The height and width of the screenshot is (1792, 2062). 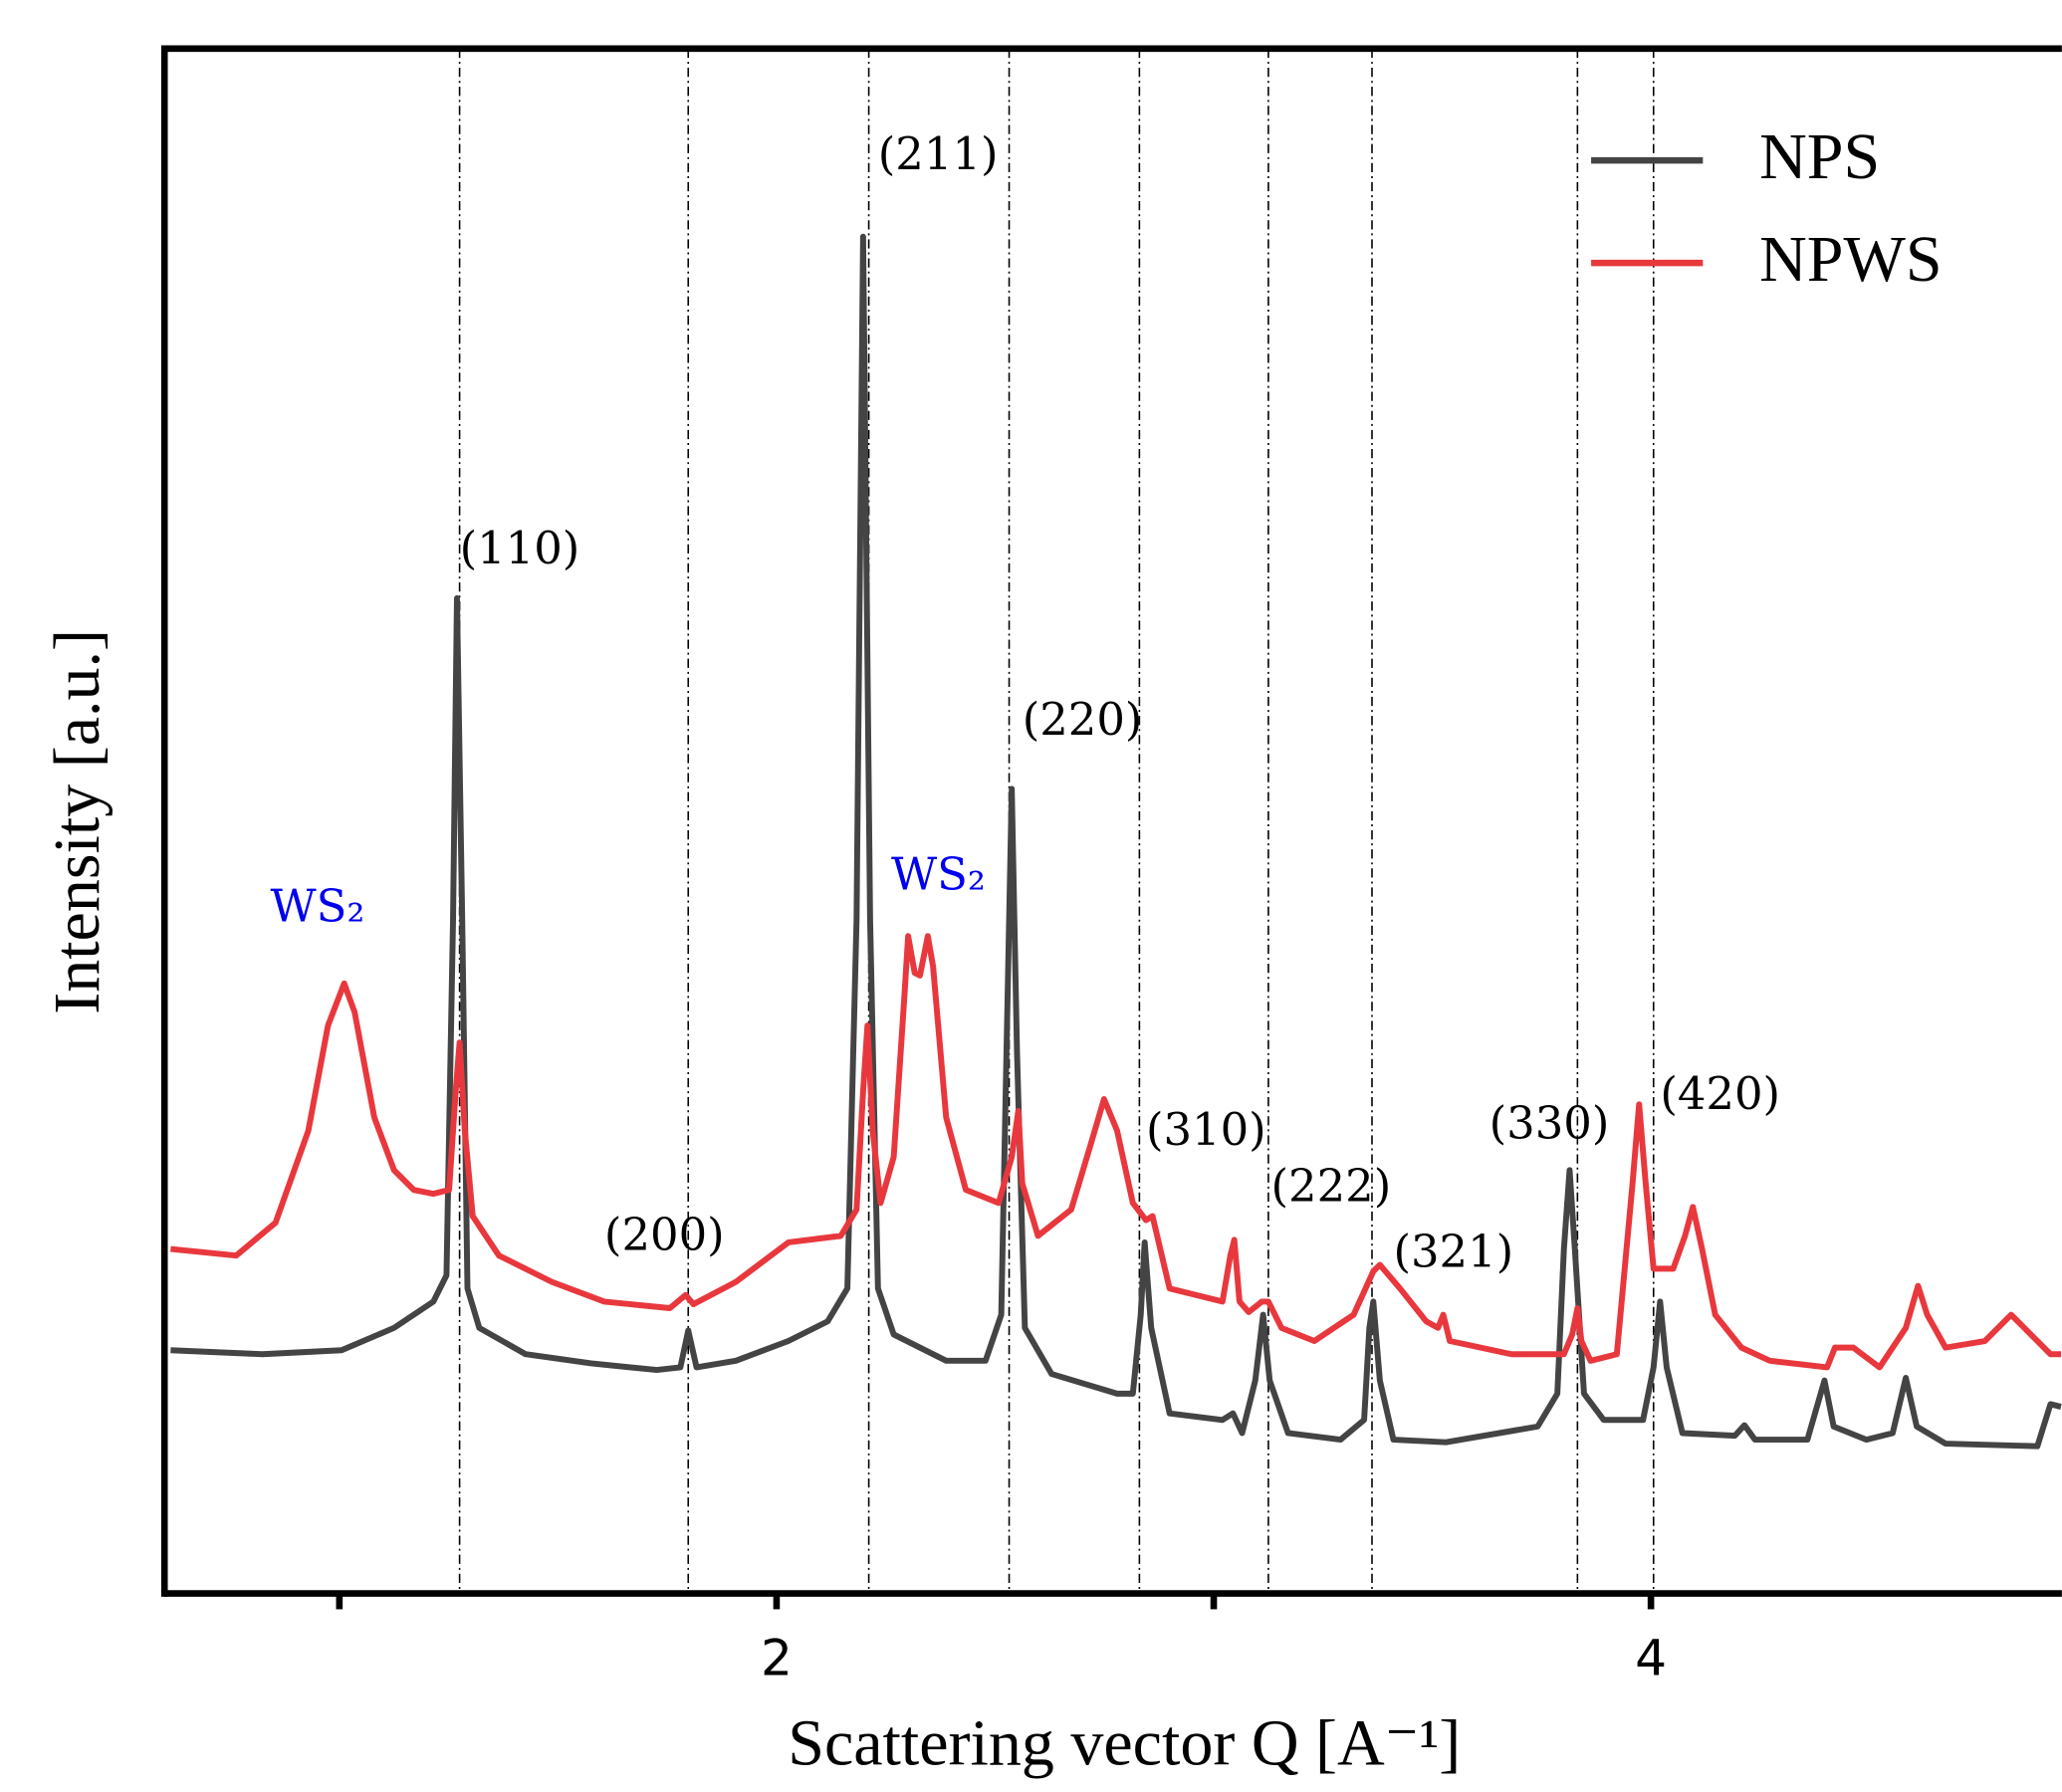 What do you see at coordinates (939, 153) in the screenshot?
I see `peak-annotation: (211)` at bounding box center [939, 153].